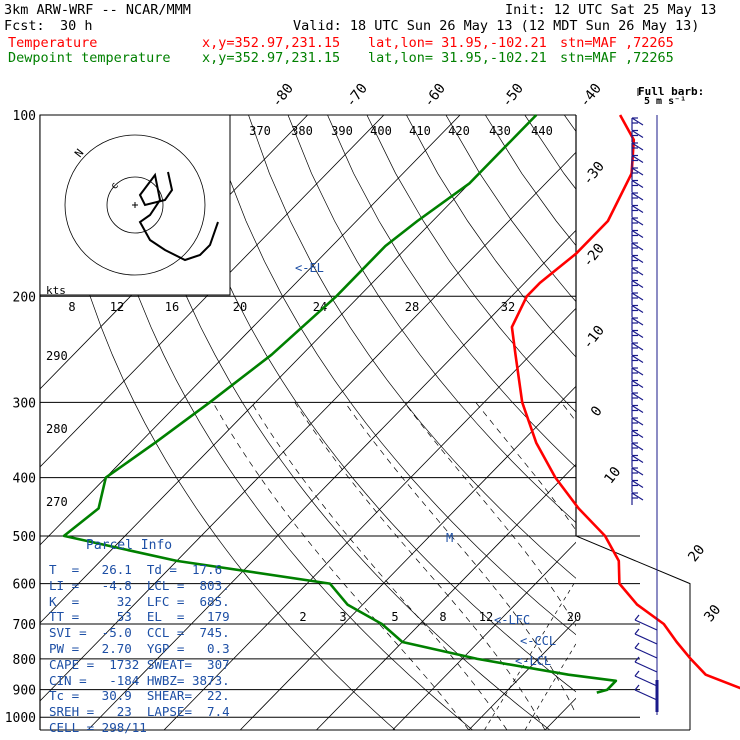 This screenshot has width=740, height=740. What do you see at coordinates (271, 58) in the screenshot?
I see `dewpoint-xy: x,y=352.97,231.15` at bounding box center [271, 58].